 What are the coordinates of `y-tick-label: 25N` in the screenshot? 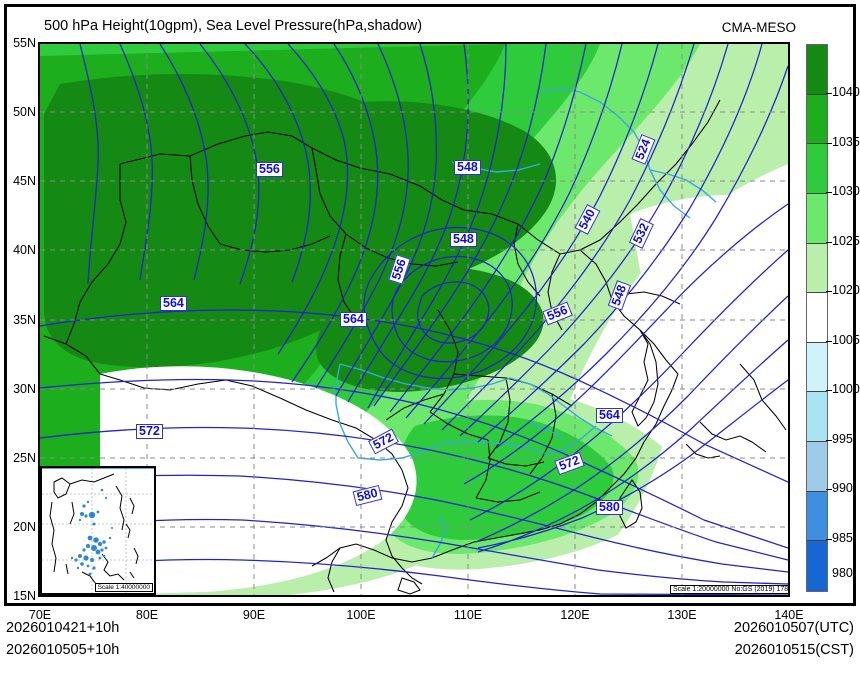 It's located at (24, 458).